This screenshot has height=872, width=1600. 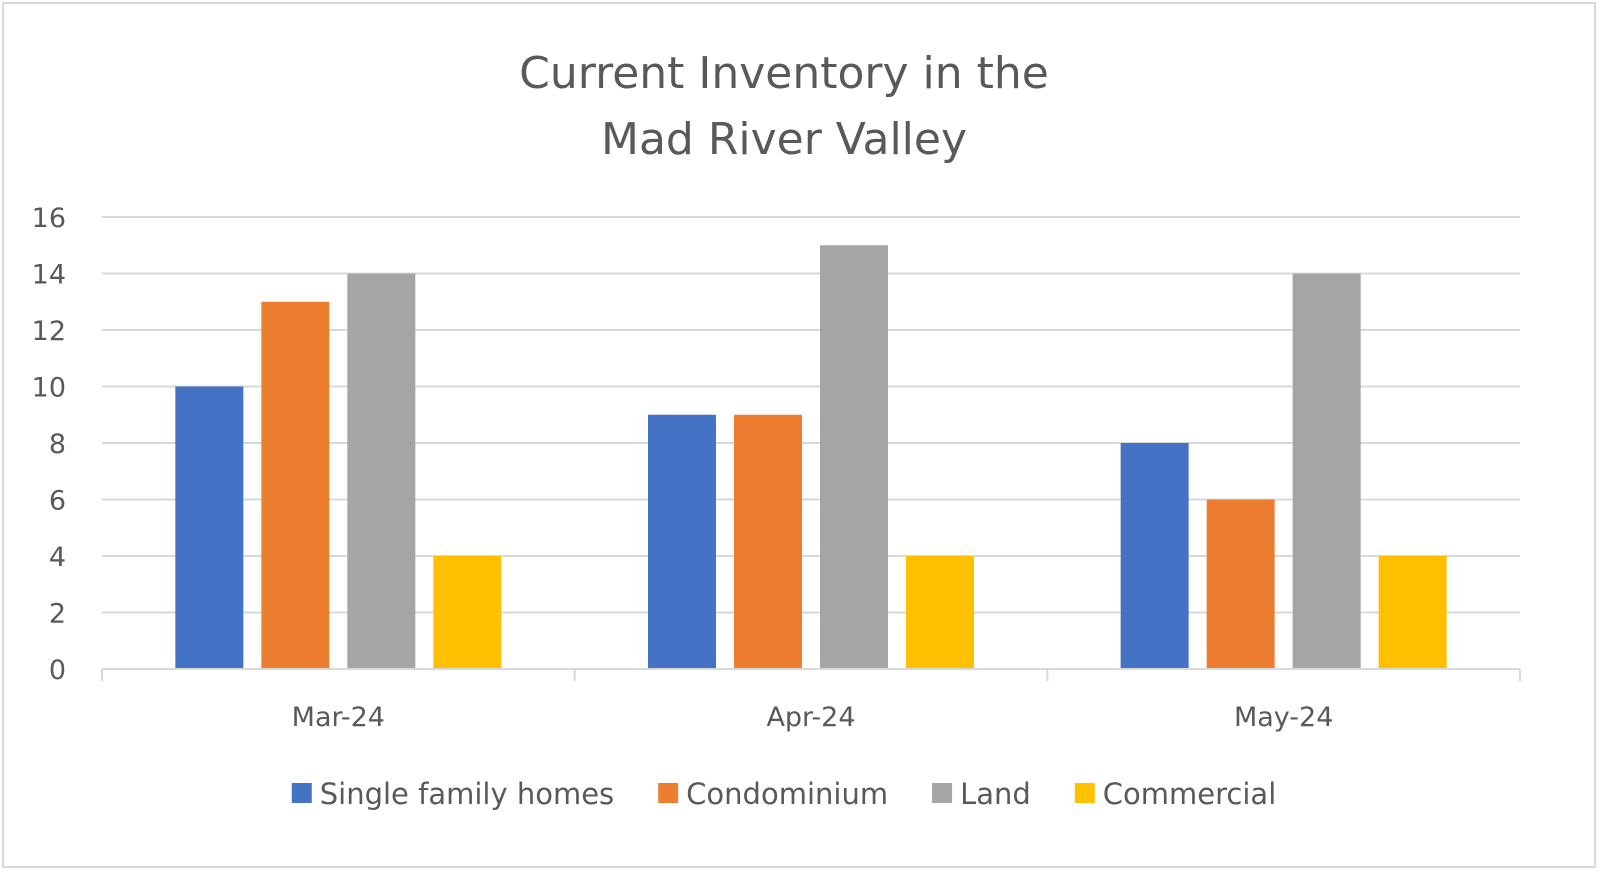 What do you see at coordinates (787, 794) in the screenshot?
I see `legend-label: Condominium` at bounding box center [787, 794].